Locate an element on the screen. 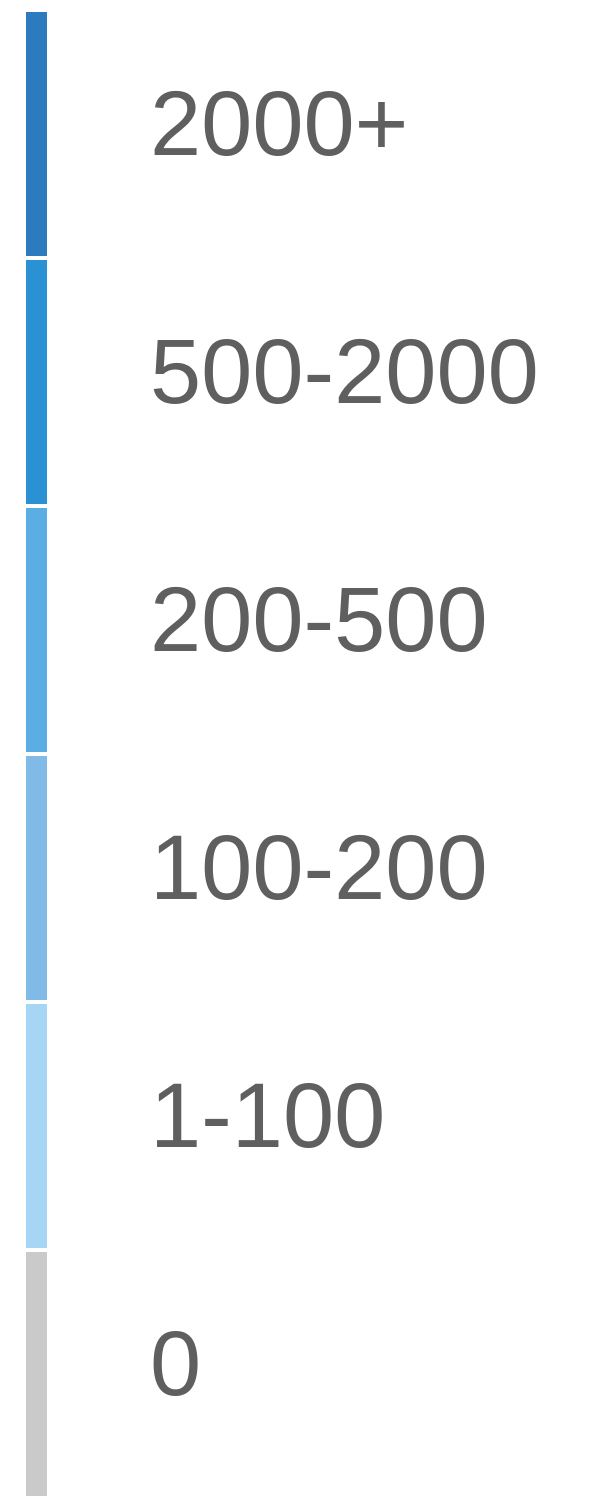 This screenshot has width=598, height=1499. legend-label: 2000+ is located at coordinates (279, 124).